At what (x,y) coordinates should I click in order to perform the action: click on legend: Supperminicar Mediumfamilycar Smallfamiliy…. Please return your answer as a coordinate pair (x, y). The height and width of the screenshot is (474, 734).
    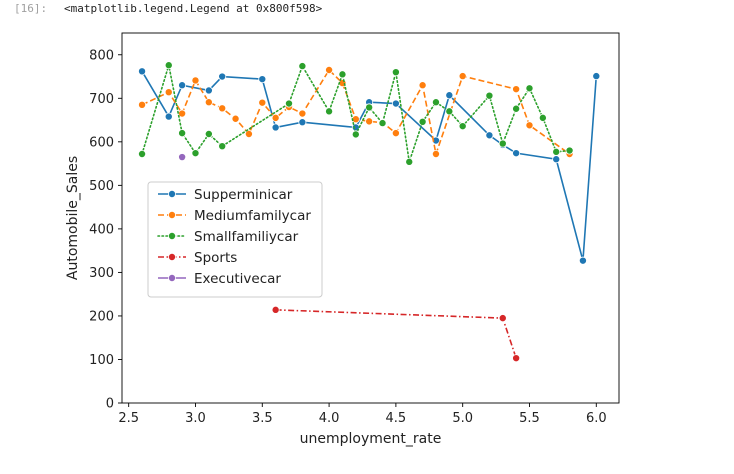
    Looking at the image, I should click on (235, 239).